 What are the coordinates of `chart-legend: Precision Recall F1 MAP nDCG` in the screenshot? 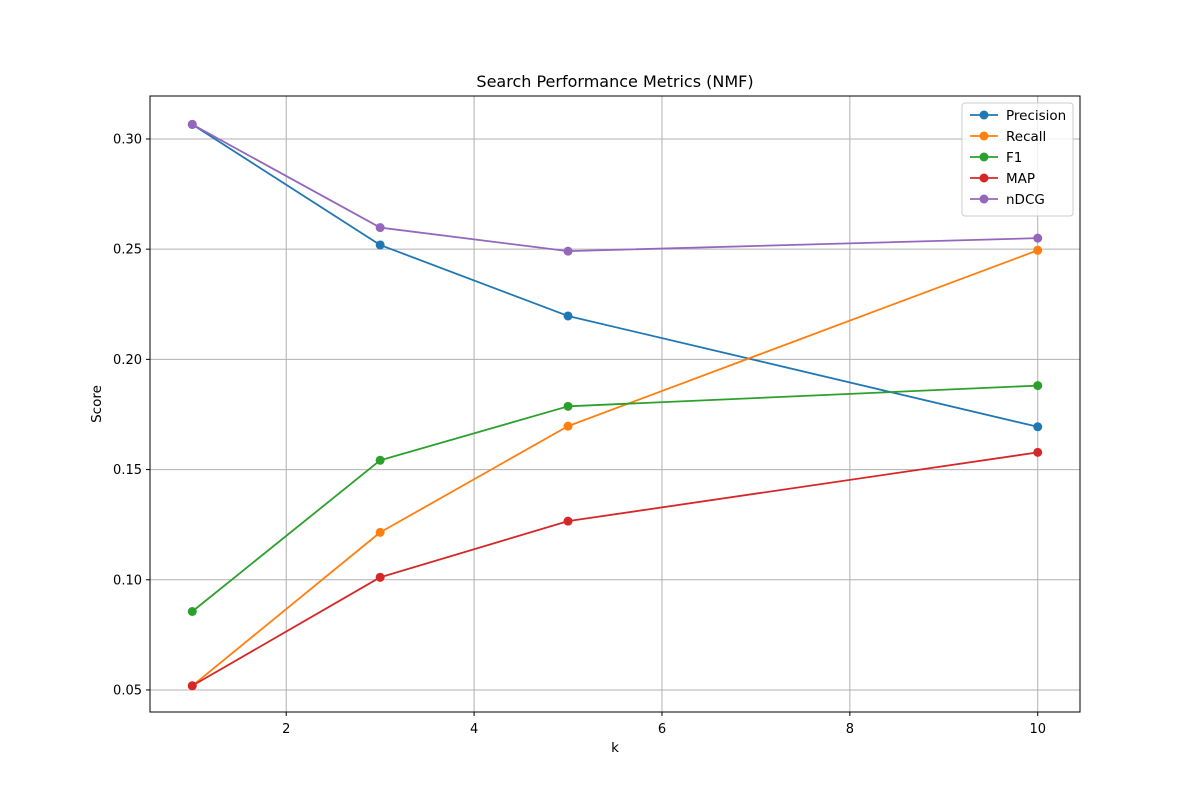 It's located at (1017, 159).